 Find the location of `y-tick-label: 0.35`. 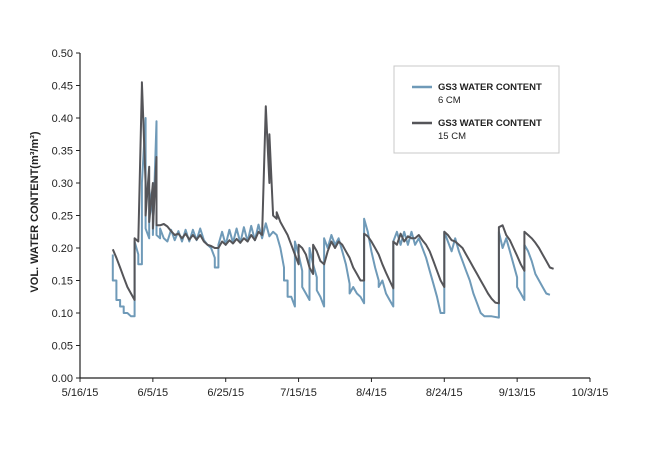

y-tick-label: 0.35 is located at coordinates (62, 152).